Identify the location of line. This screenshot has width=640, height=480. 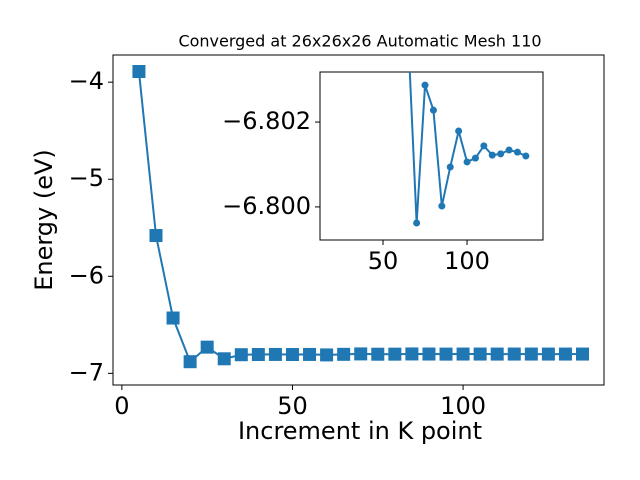
(467, 148).